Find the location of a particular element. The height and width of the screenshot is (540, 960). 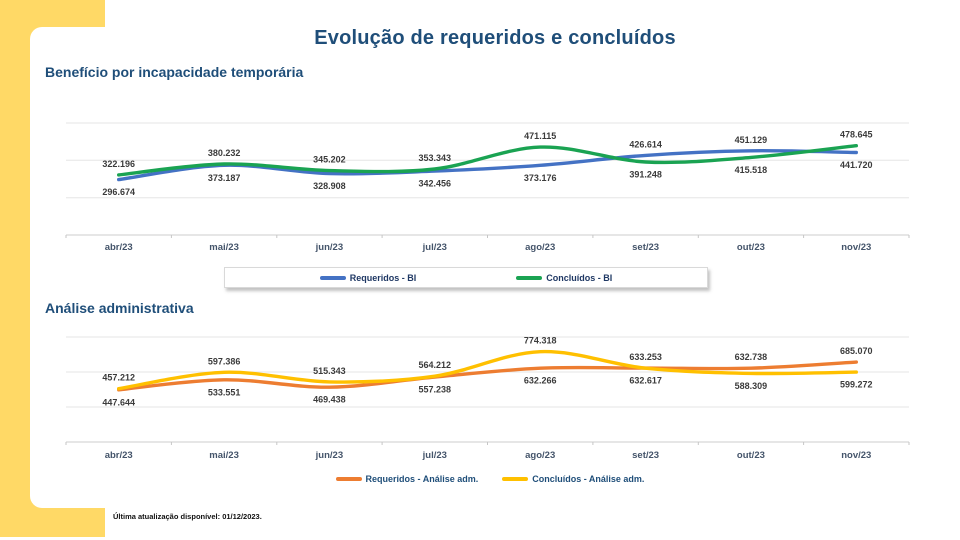

data-label: 441.720 is located at coordinates (856, 165).